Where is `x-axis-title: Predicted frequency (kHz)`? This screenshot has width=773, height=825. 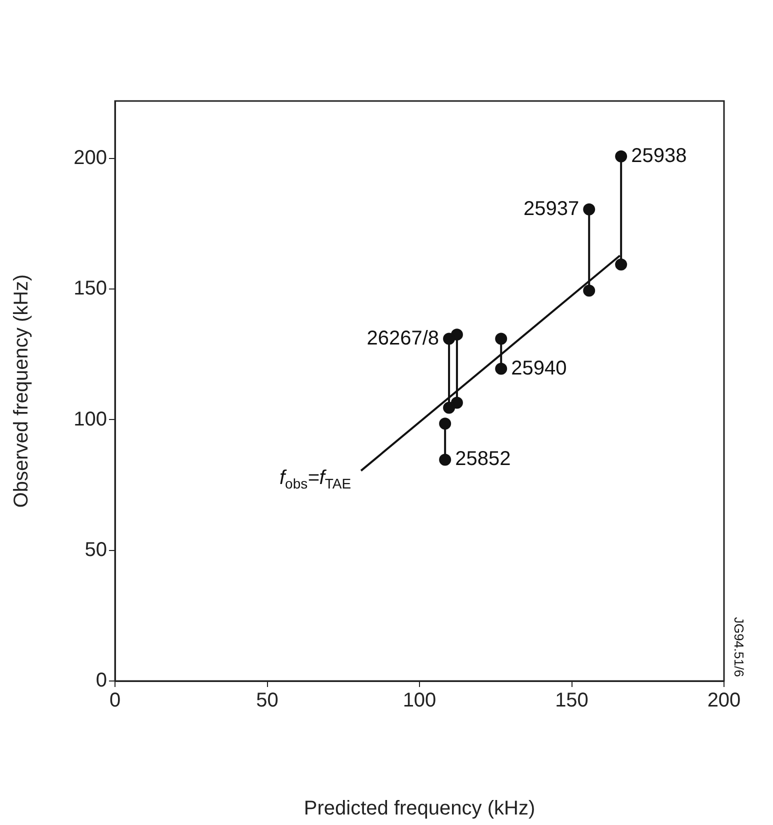 x-axis-title: Predicted frequency (kHz) is located at coordinates (420, 809).